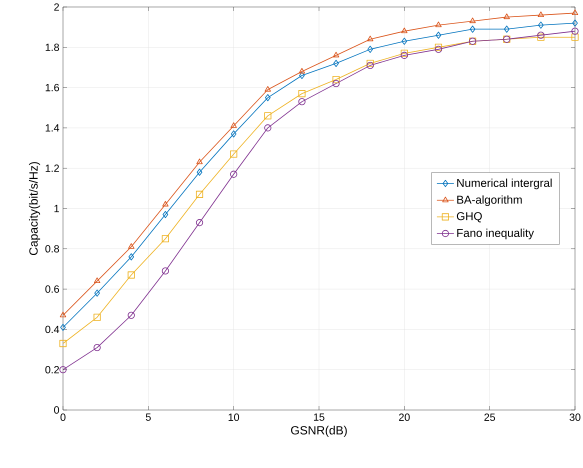 The height and width of the screenshot is (468, 583). What do you see at coordinates (56, 208) in the screenshot?
I see `y-tick-label: 1` at bounding box center [56, 208].